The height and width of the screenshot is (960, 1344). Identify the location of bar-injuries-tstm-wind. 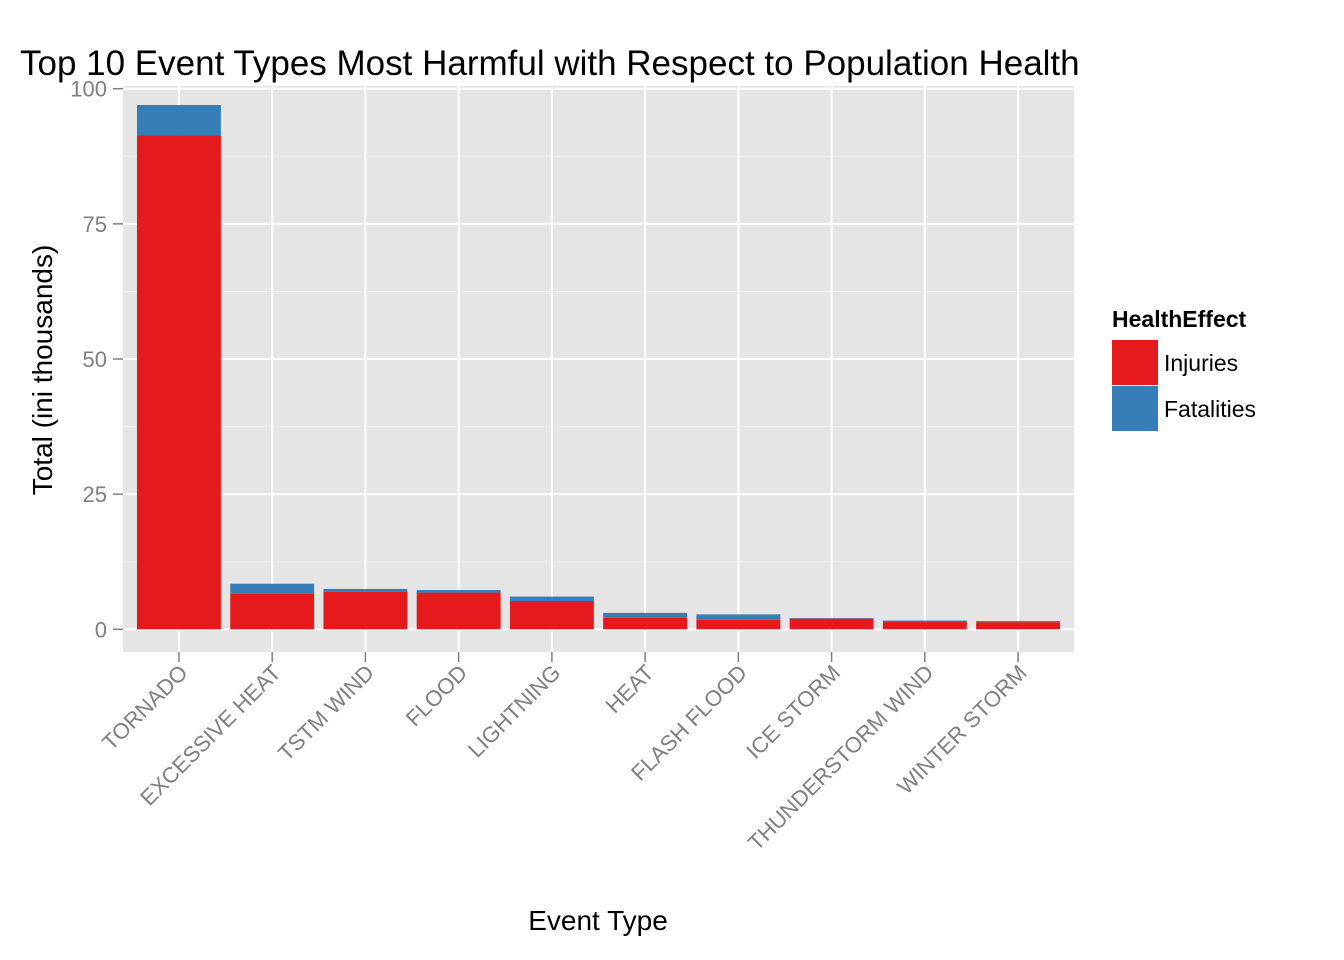
(365, 610).